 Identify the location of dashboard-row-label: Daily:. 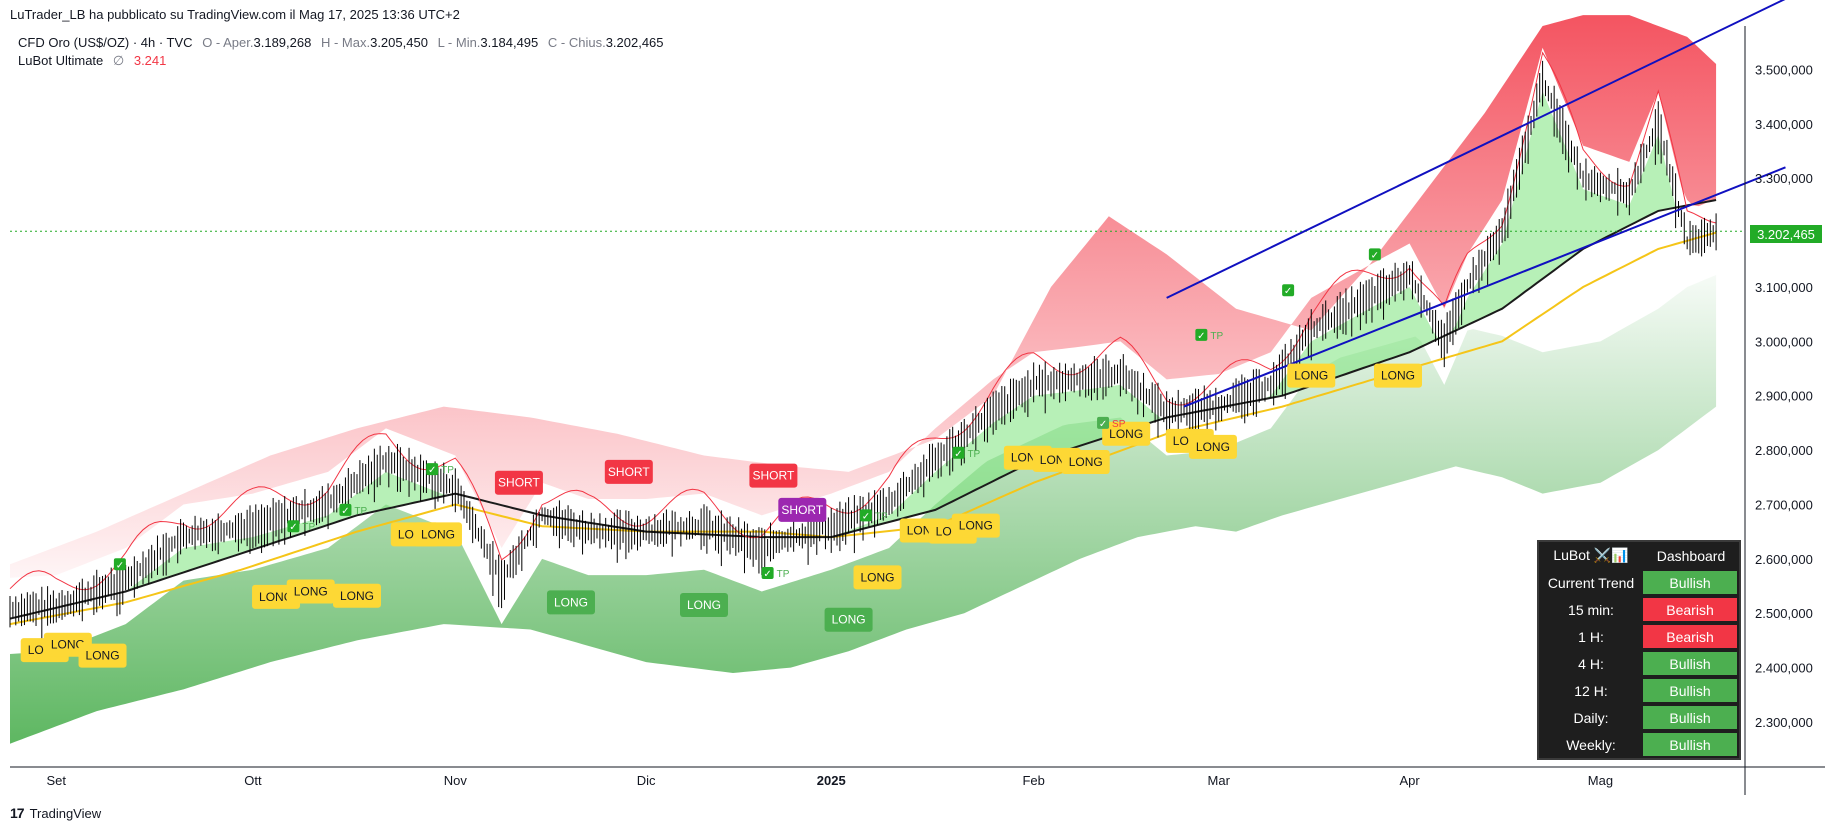
(1591, 717).